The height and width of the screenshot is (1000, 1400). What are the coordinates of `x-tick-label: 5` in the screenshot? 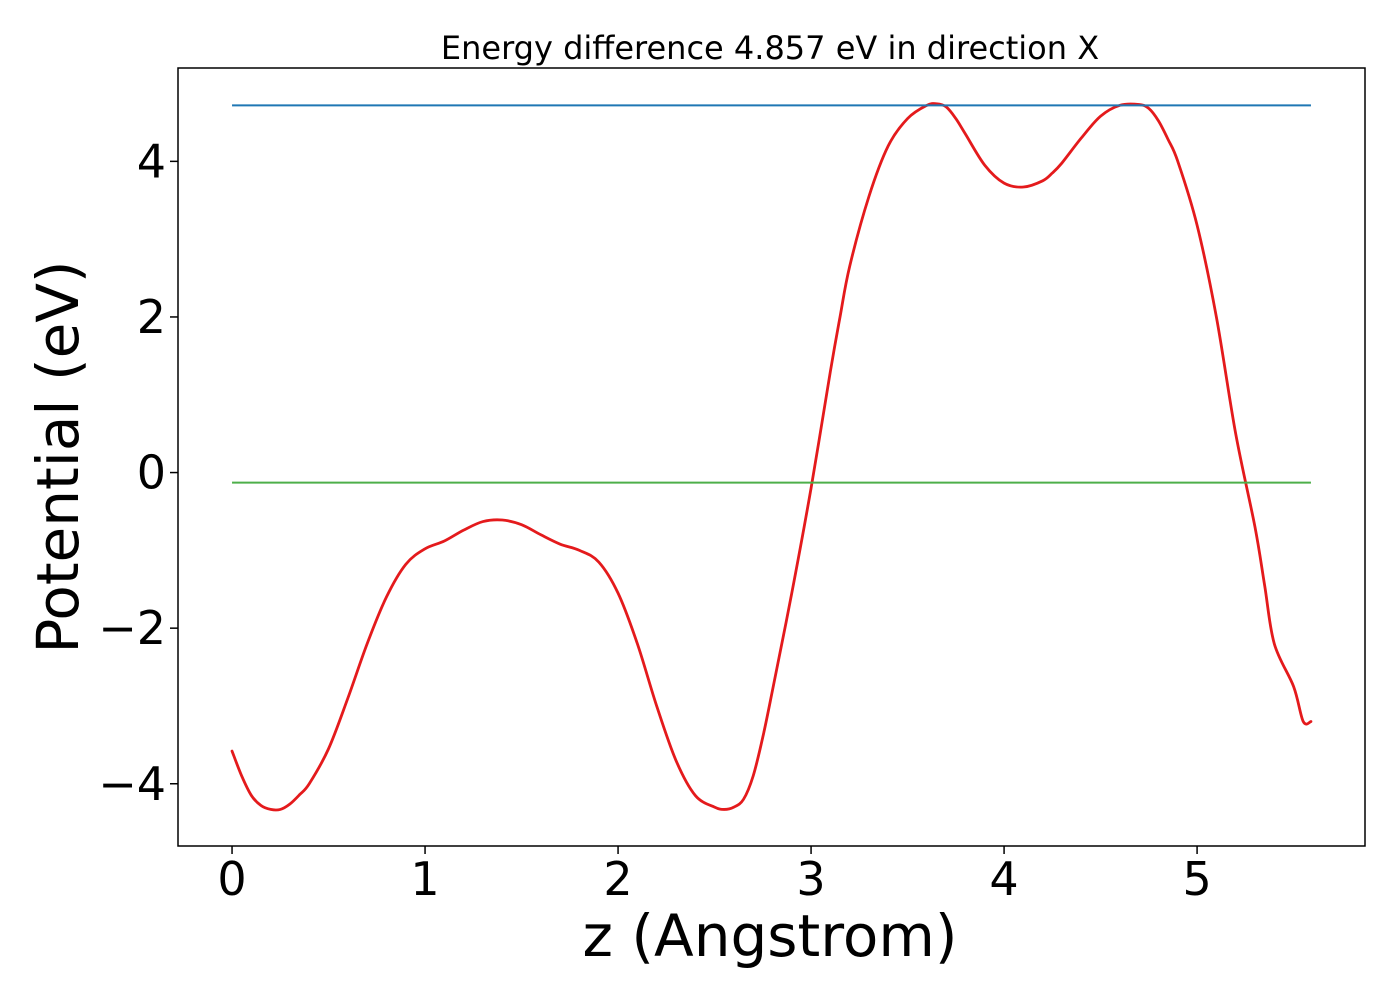 It's located at (1196, 879).